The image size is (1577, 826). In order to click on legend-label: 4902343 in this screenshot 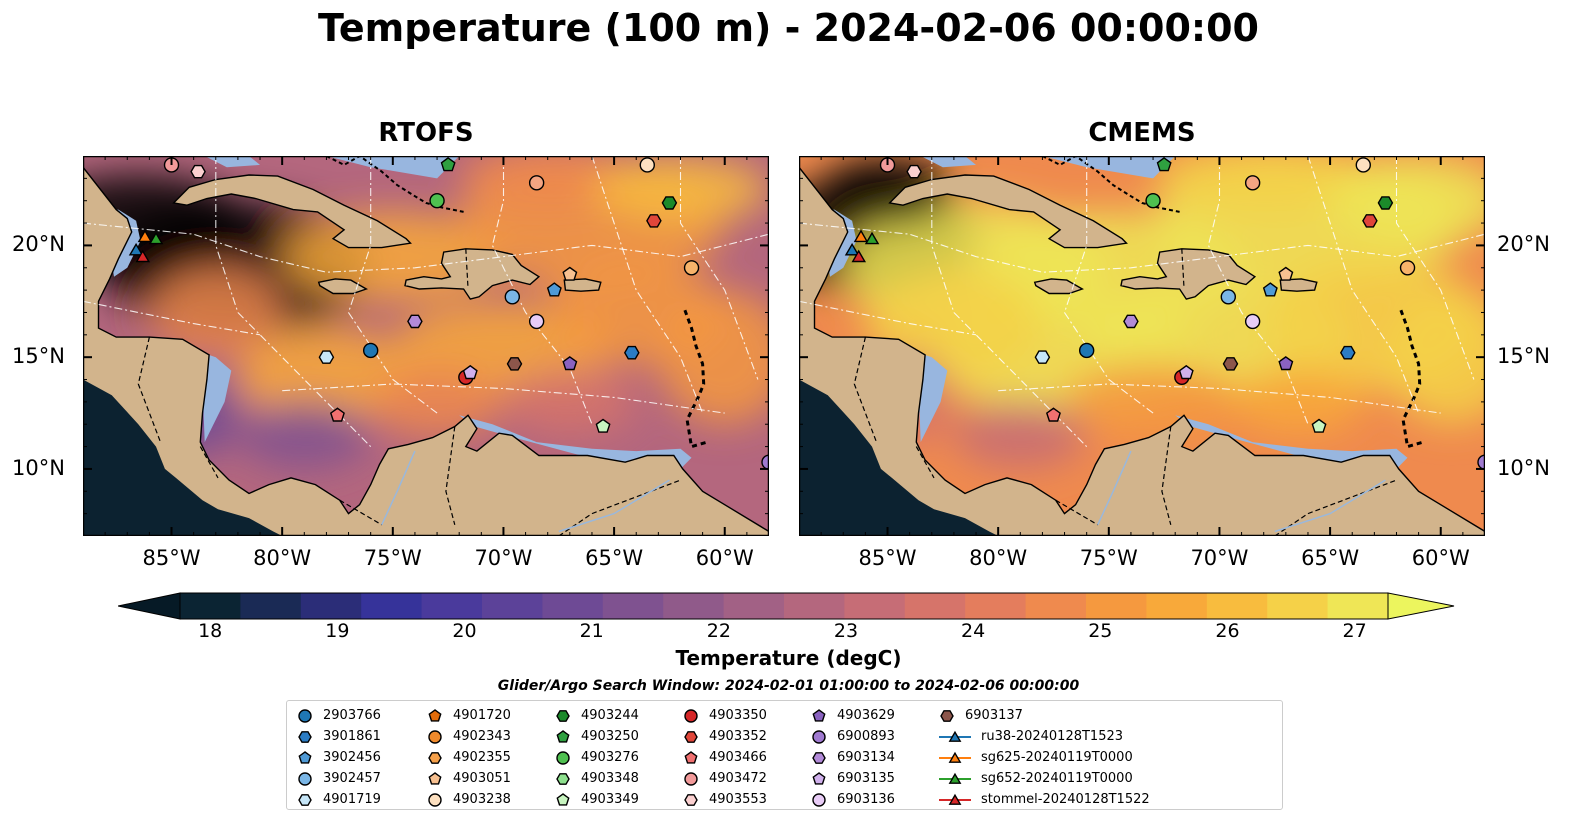, I will do `click(482, 736)`.